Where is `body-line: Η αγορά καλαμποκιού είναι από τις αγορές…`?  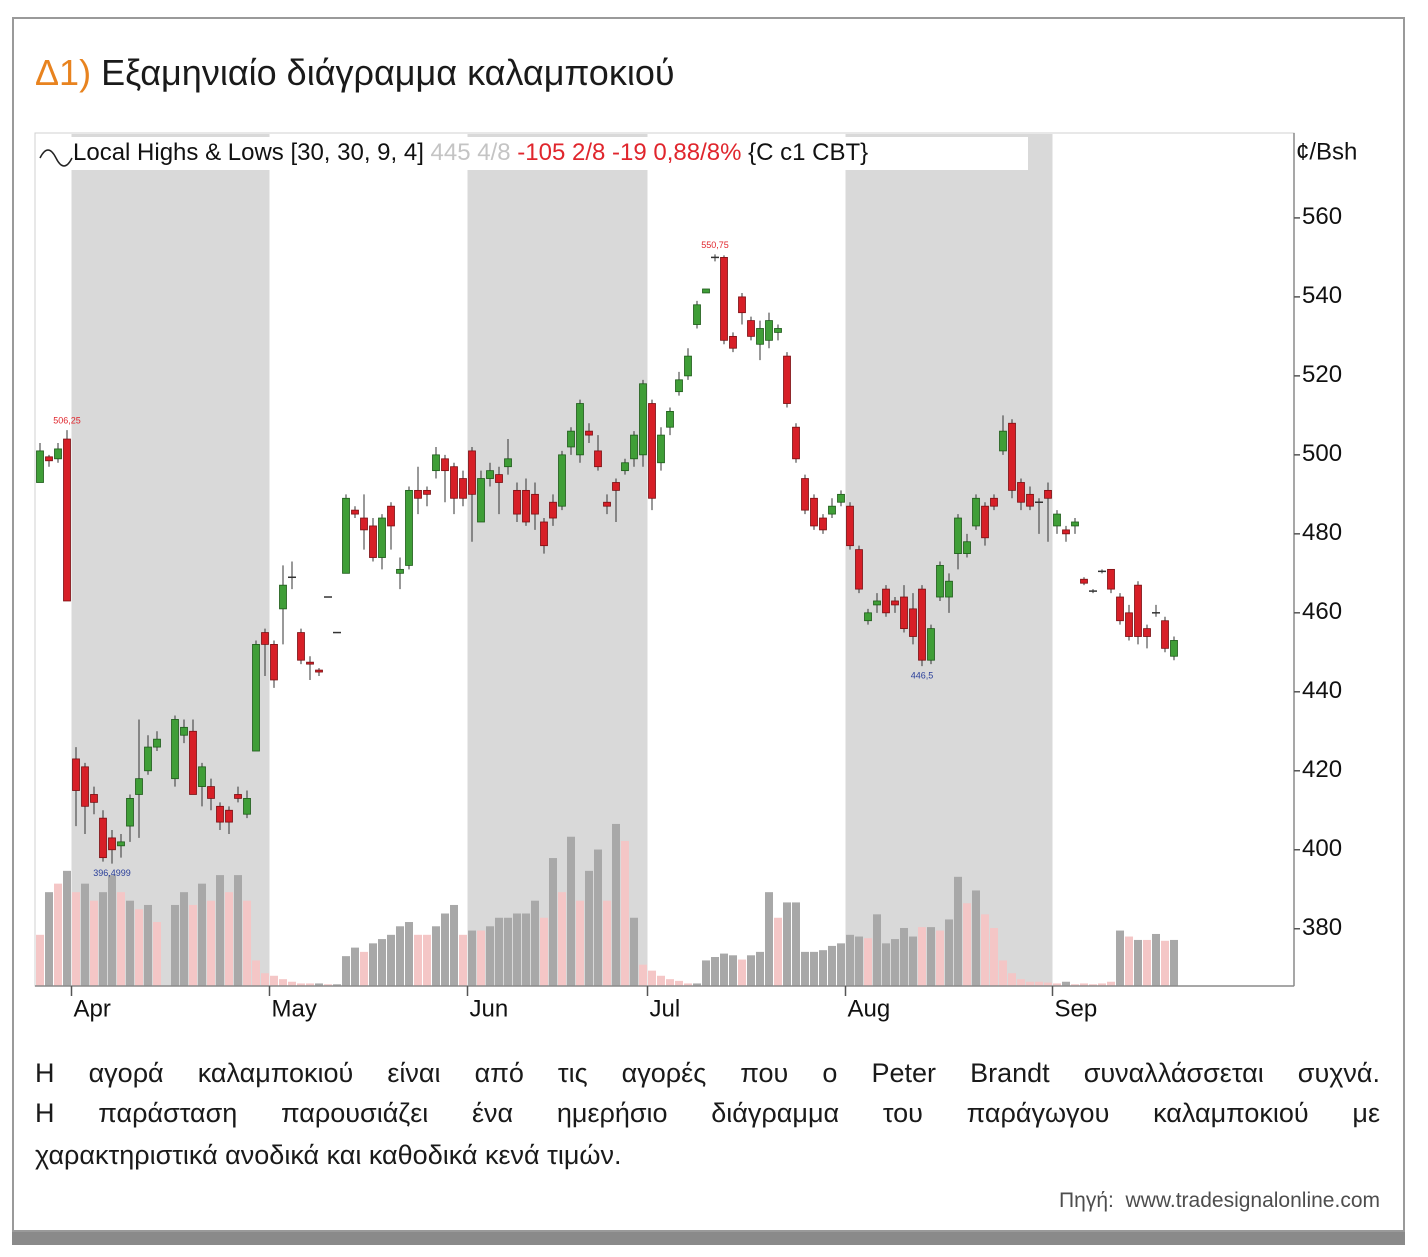 body-line: Η αγορά καλαμποκιού είναι από τις αγορές… is located at coordinates (707, 1073).